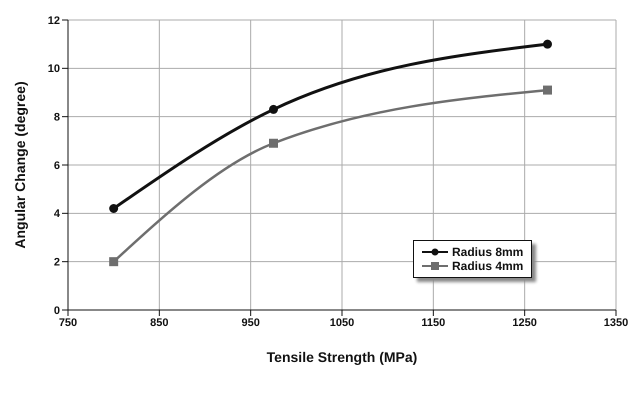 This screenshot has width=636, height=417. What do you see at coordinates (57, 310) in the screenshot?
I see `y-tick-label: 0` at bounding box center [57, 310].